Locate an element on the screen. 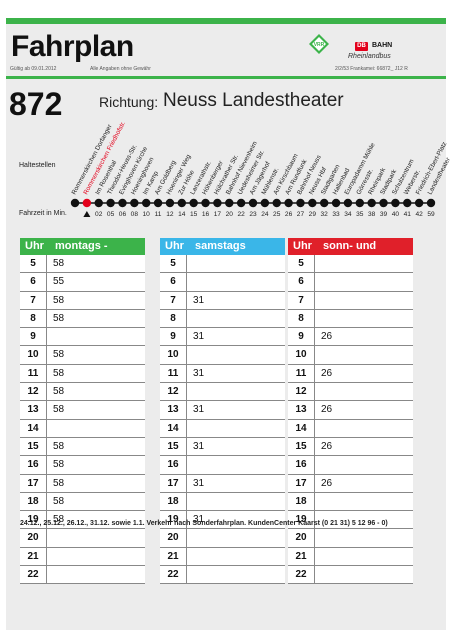 This screenshot has width=452, height=640. rheinlandbus-label: Rheinlandbus is located at coordinates (369, 56).